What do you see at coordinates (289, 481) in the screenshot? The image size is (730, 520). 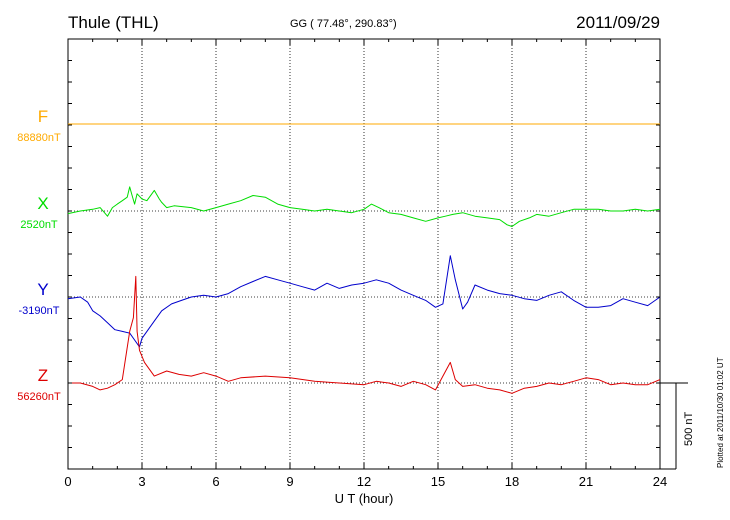 I see `x-tick-label: 9` at bounding box center [289, 481].